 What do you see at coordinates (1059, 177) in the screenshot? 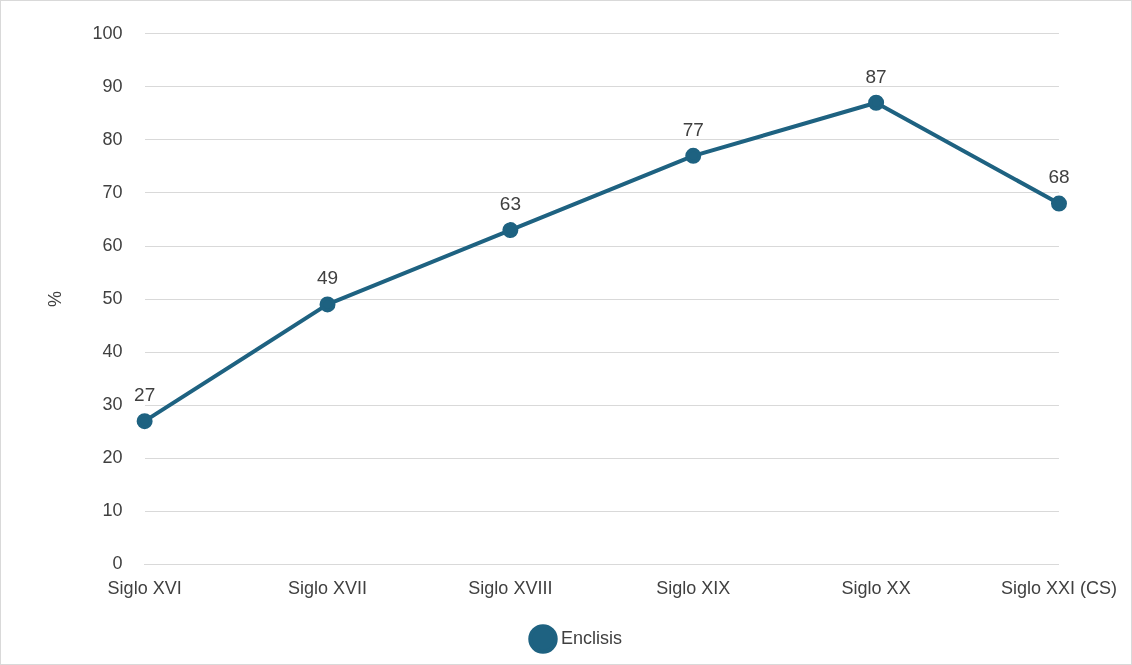
I see `data-label: 68` at bounding box center [1059, 177].